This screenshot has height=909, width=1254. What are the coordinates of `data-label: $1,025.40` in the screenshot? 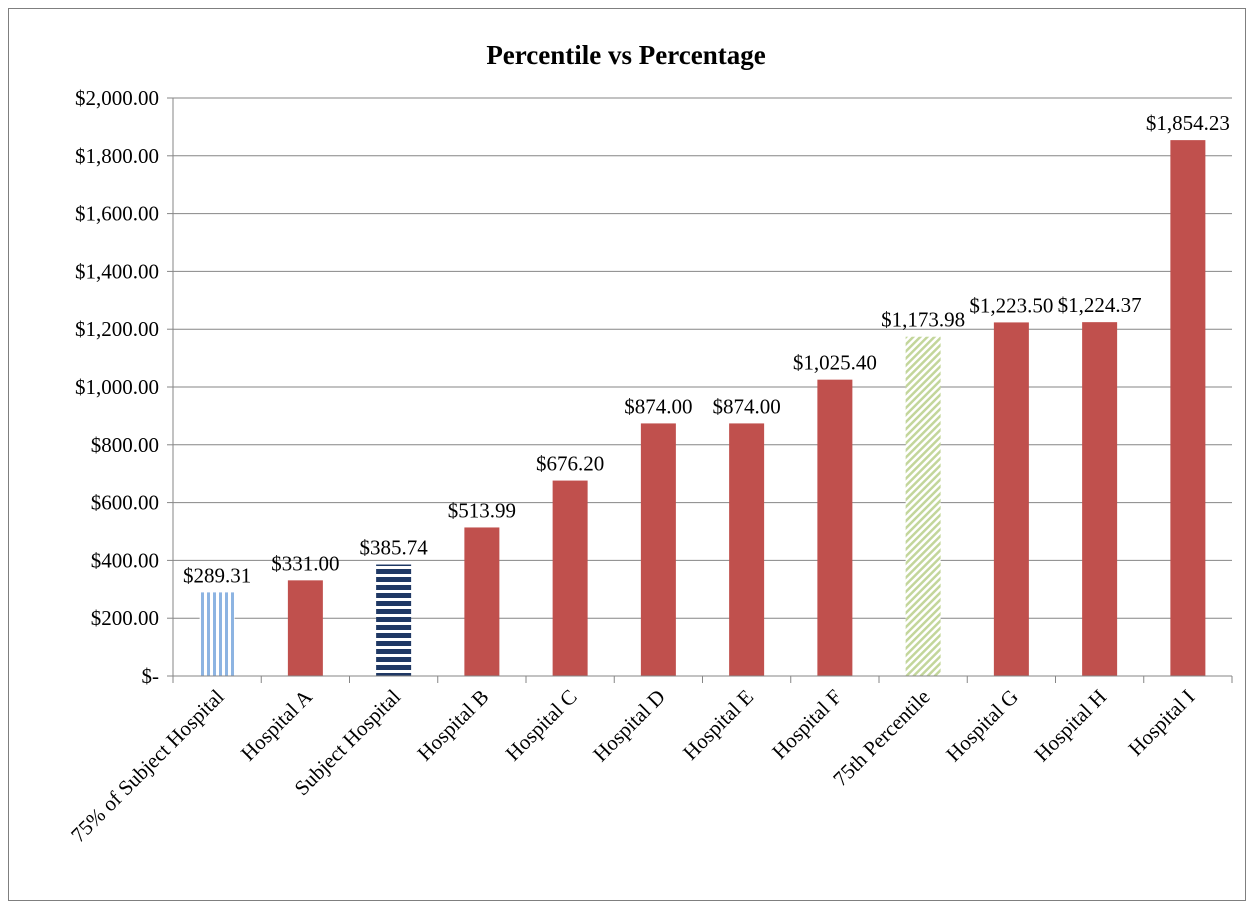 It's located at (835, 363).